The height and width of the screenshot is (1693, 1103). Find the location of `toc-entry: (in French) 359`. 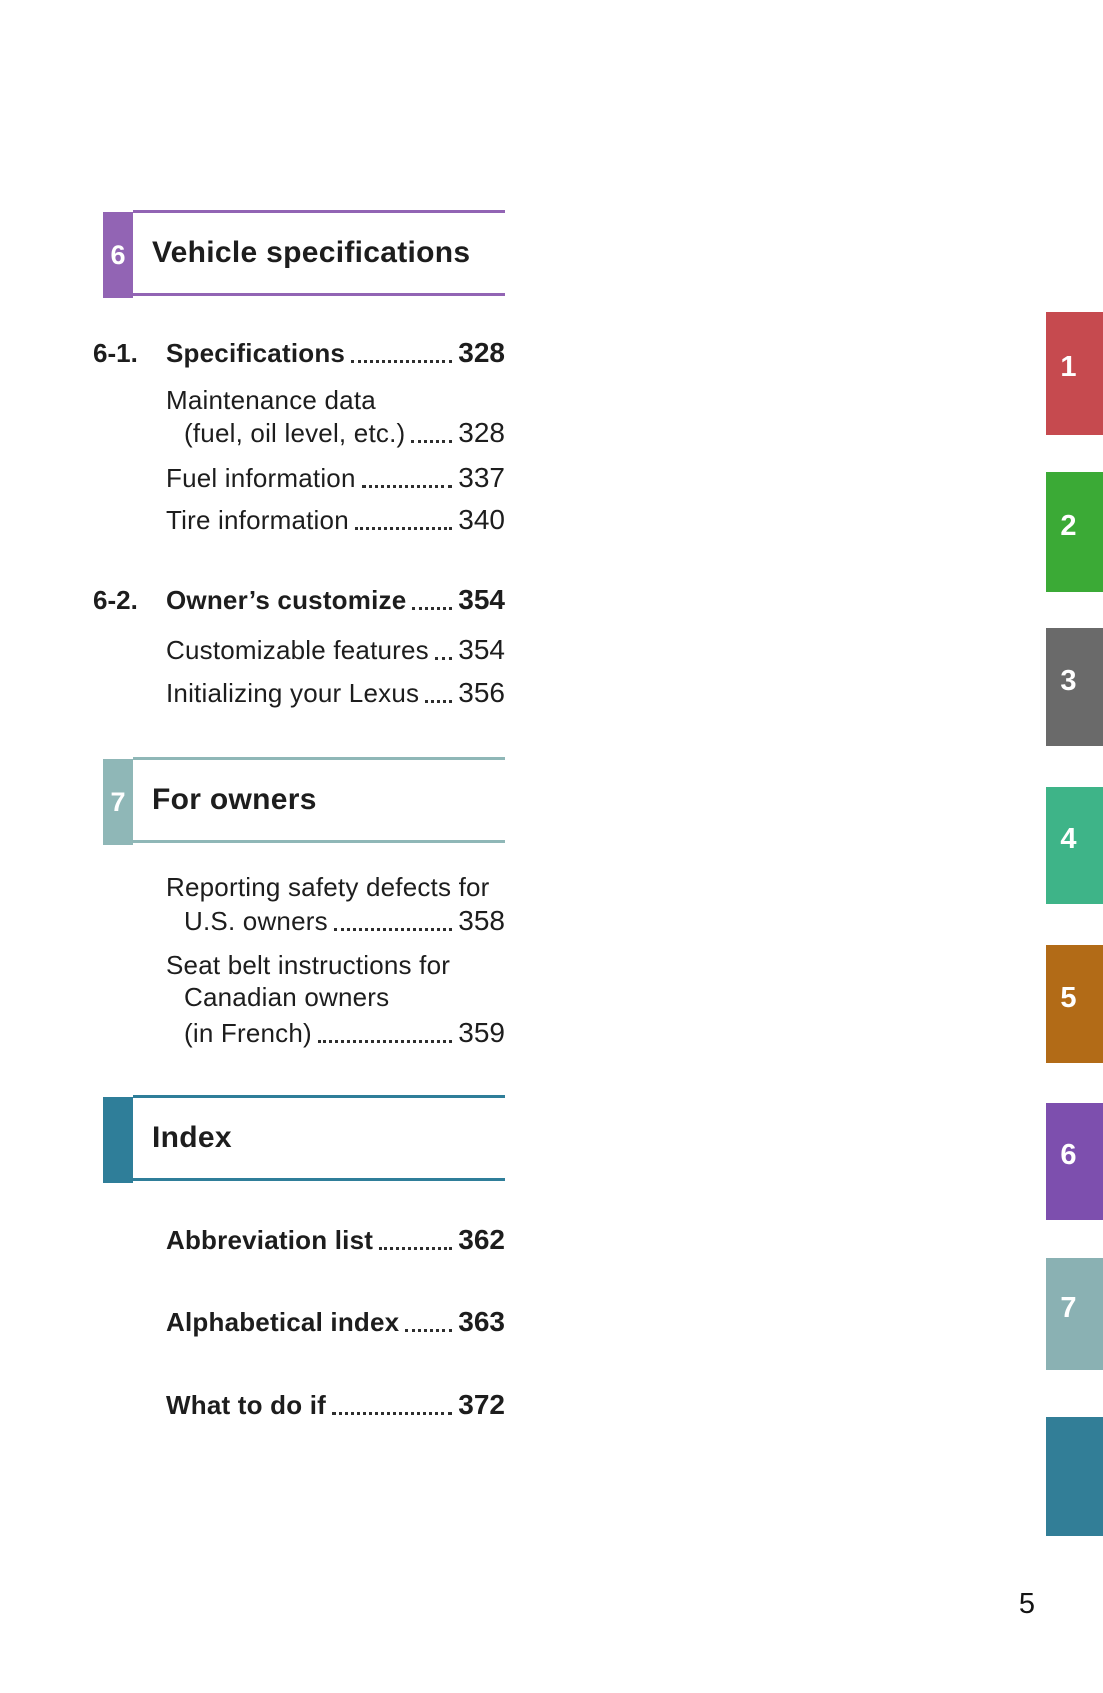

toc-entry: (in French) 359 is located at coordinates (344, 1033).